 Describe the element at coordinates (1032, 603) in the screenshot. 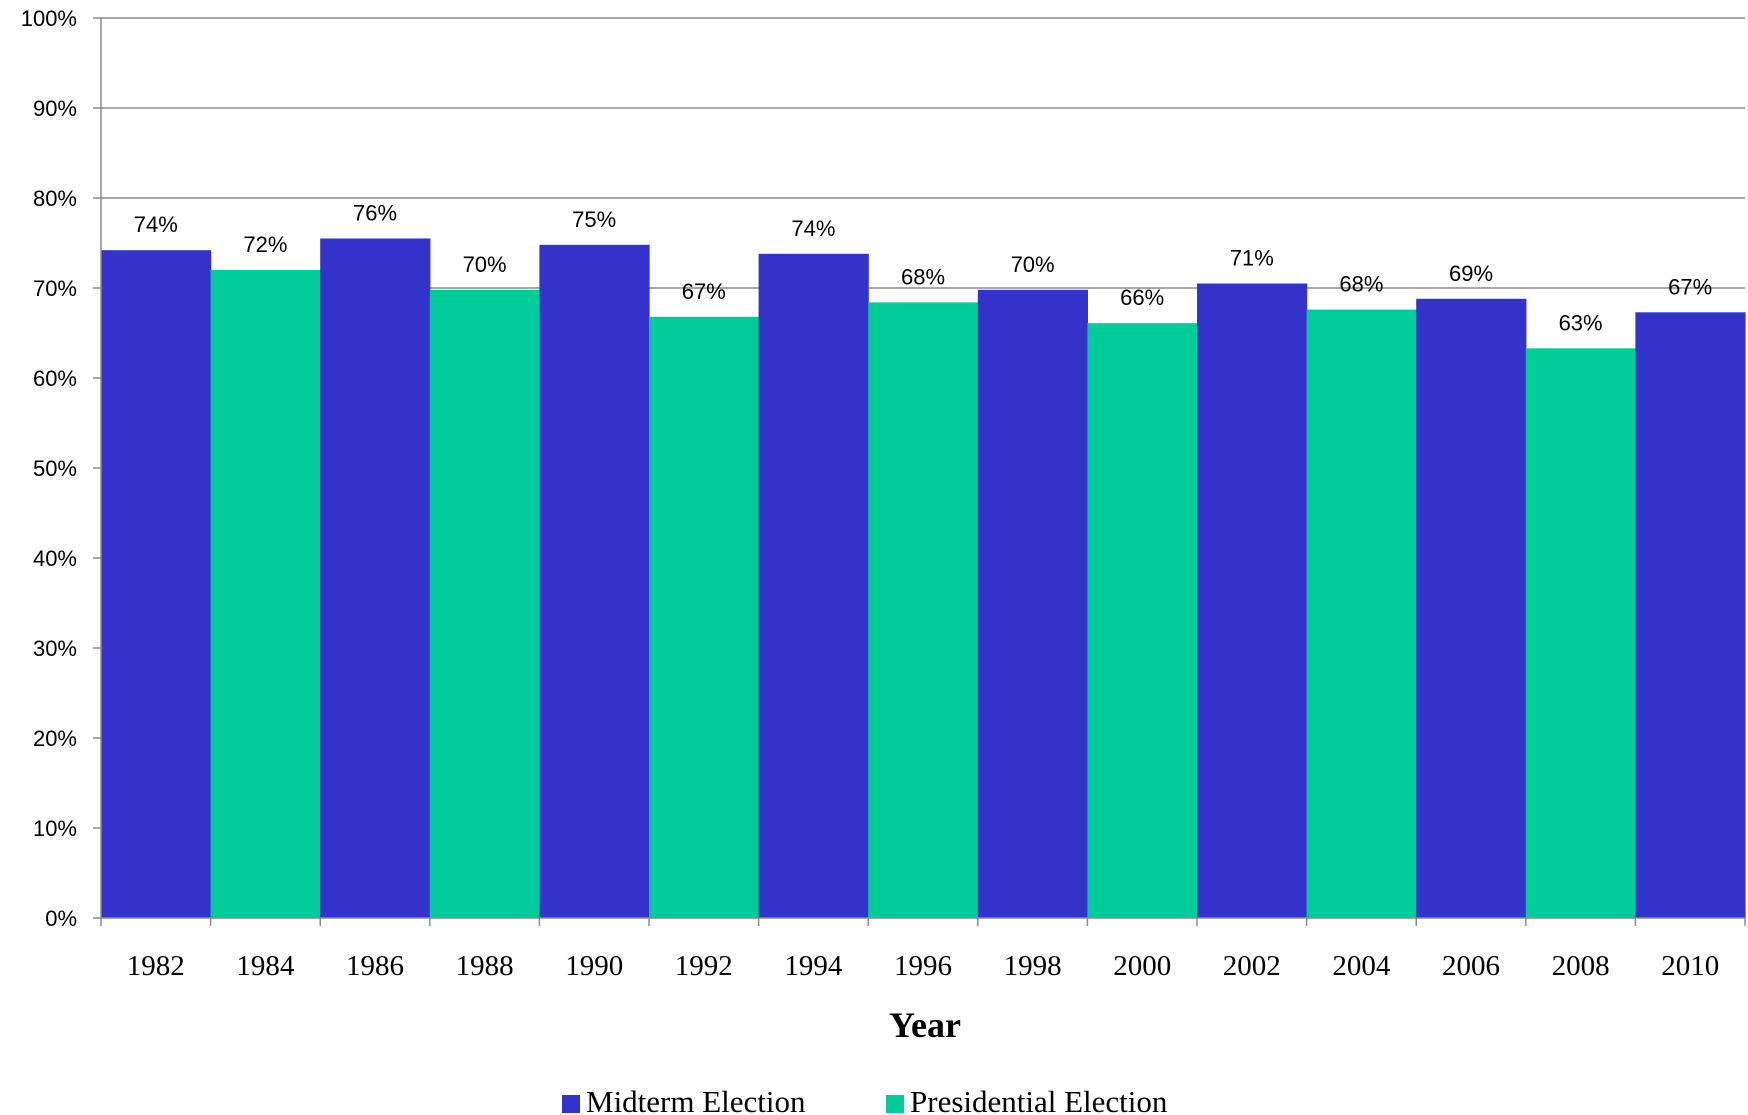

I see `bar-1998` at that location.